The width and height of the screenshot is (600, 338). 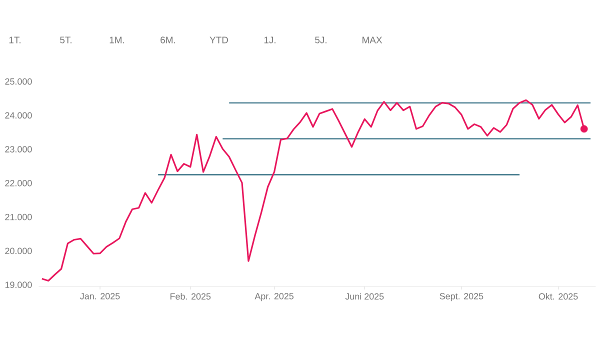 I want to click on x-tick-label: Sept. 2025, so click(x=462, y=297).